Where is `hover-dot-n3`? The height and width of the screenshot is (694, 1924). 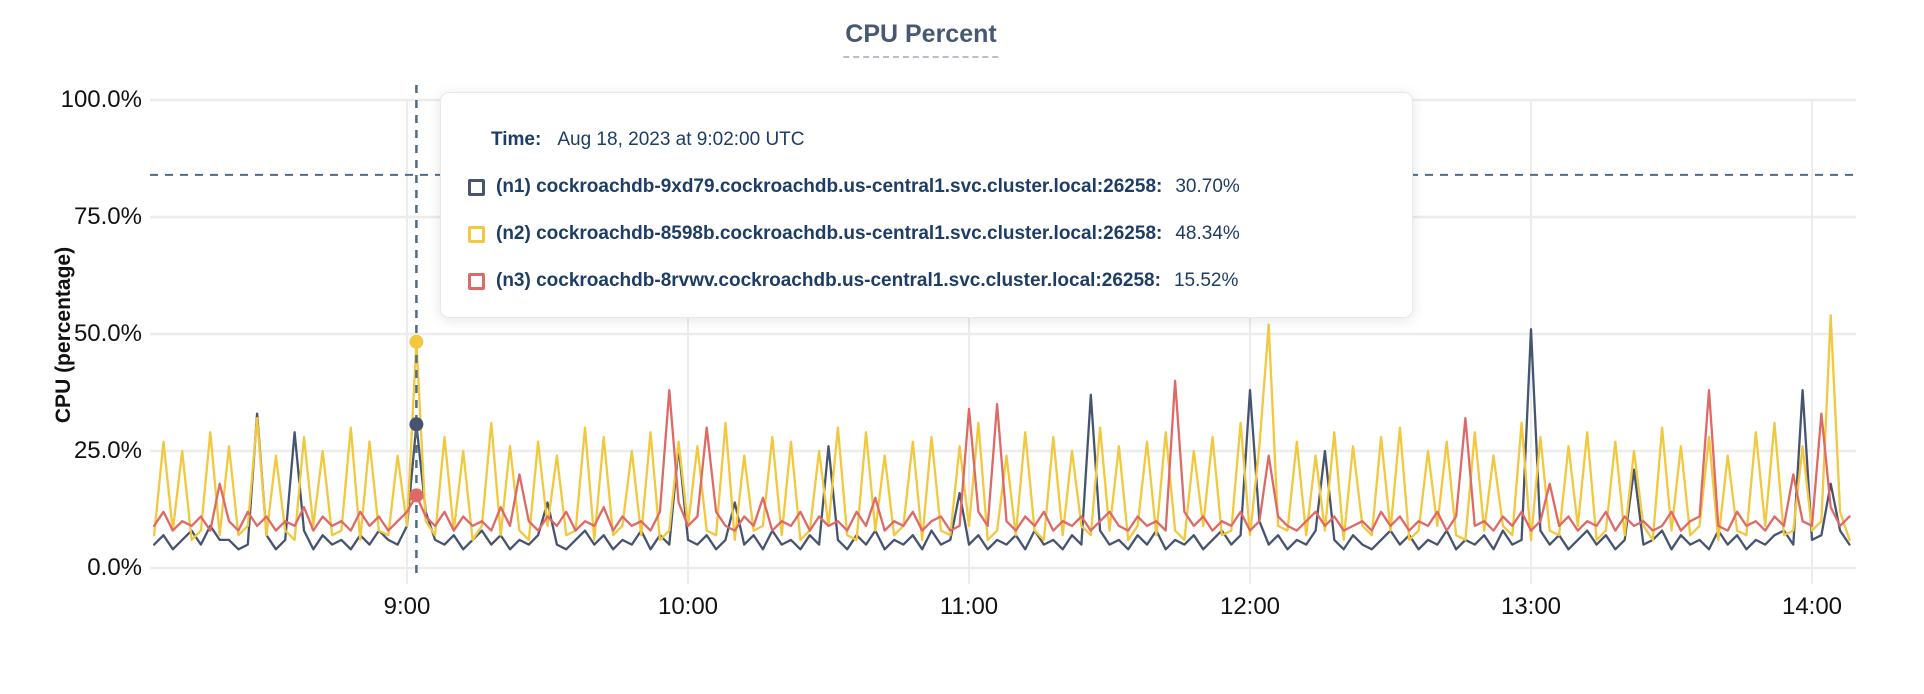
hover-dot-n3 is located at coordinates (416, 495).